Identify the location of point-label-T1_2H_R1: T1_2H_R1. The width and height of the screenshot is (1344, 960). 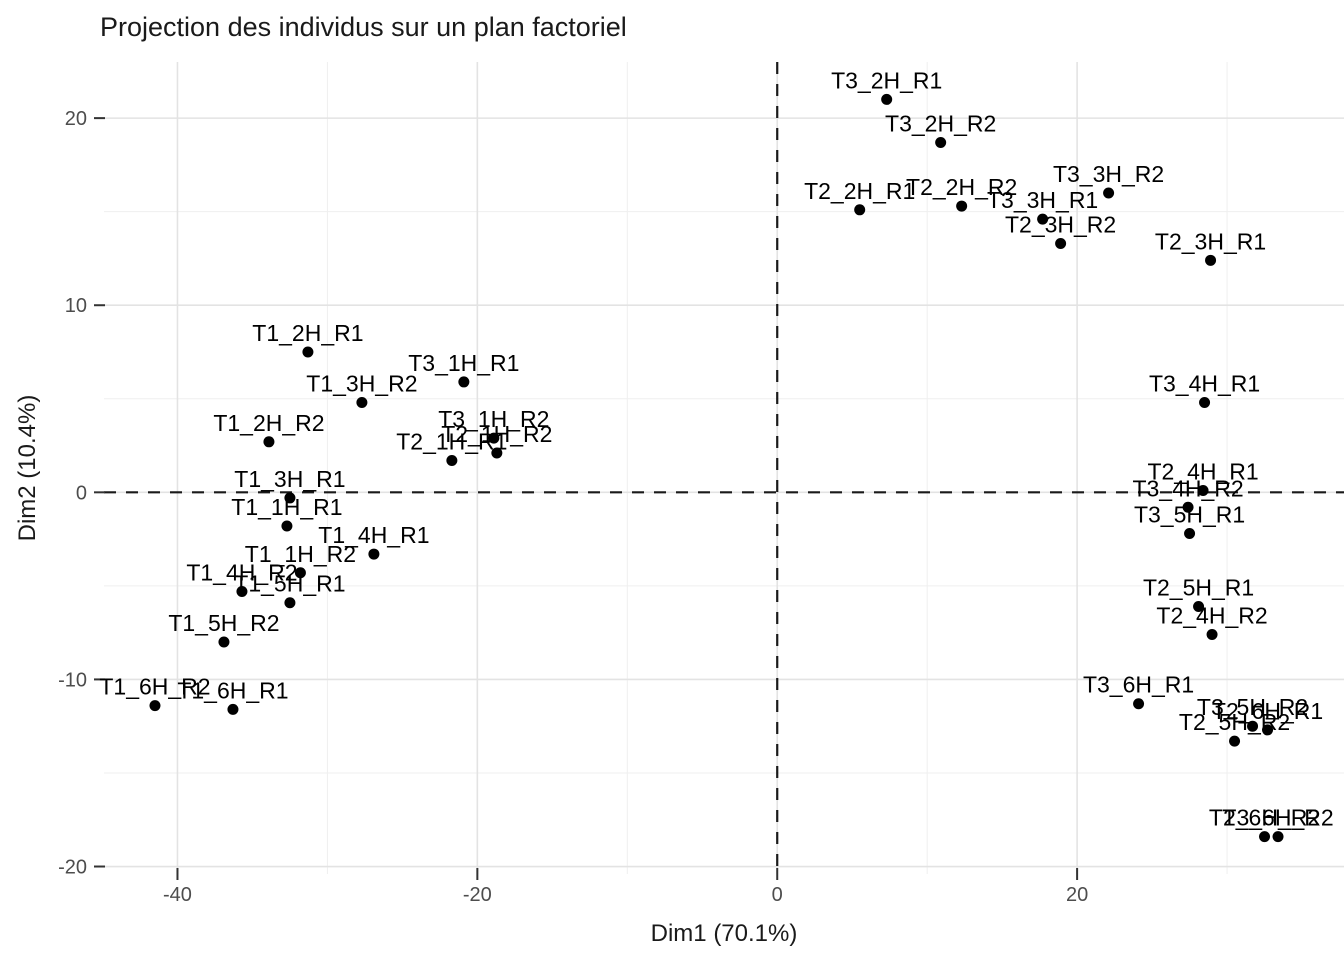
(307, 333).